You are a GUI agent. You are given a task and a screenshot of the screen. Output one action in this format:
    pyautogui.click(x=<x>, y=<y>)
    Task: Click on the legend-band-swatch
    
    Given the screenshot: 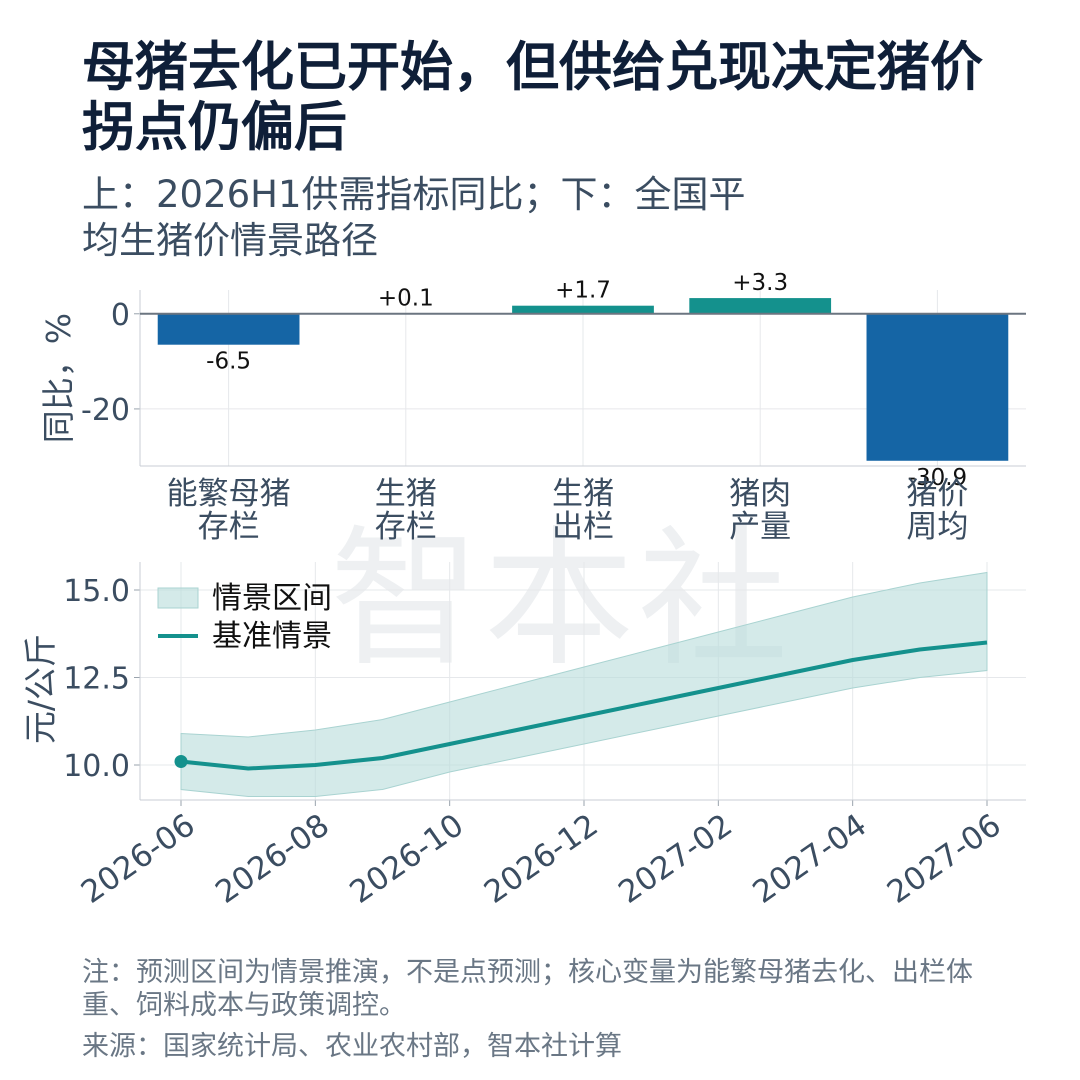 What is the action you would take?
    pyautogui.click(x=178, y=598)
    